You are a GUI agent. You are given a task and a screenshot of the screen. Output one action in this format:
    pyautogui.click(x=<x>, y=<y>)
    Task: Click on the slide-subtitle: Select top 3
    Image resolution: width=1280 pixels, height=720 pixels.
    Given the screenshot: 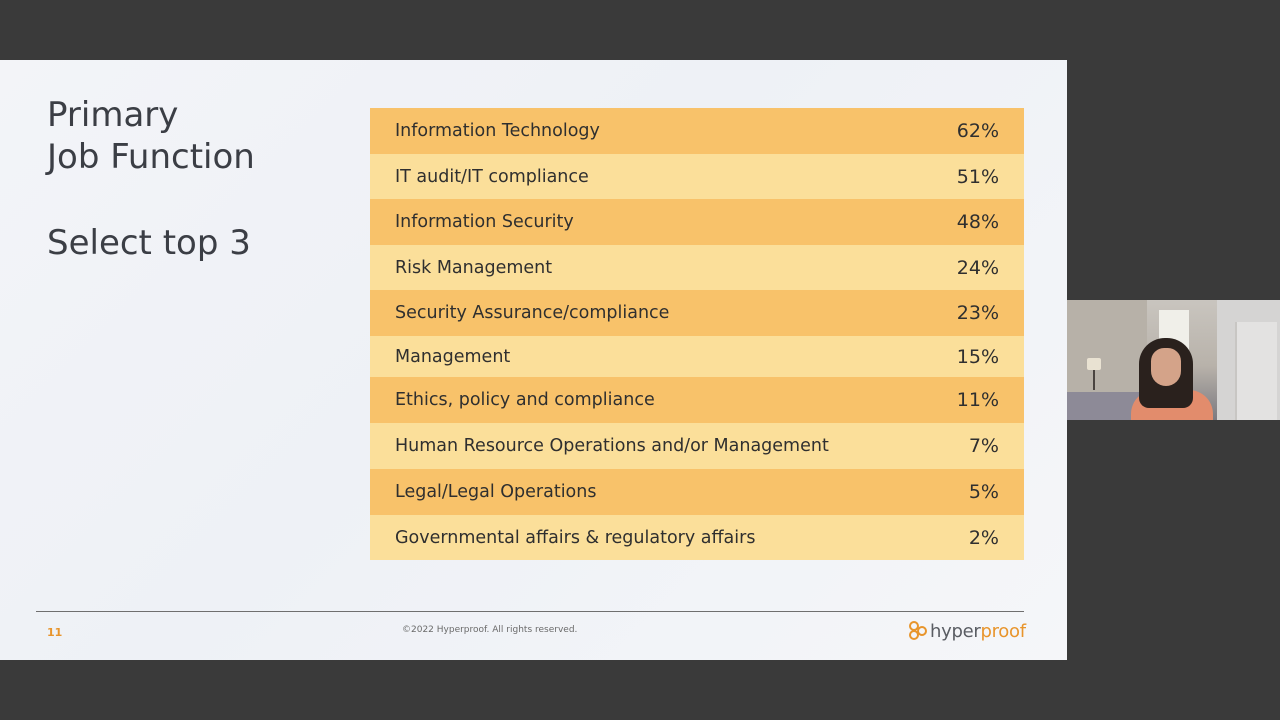 What is the action you would take?
    pyautogui.click(x=149, y=243)
    